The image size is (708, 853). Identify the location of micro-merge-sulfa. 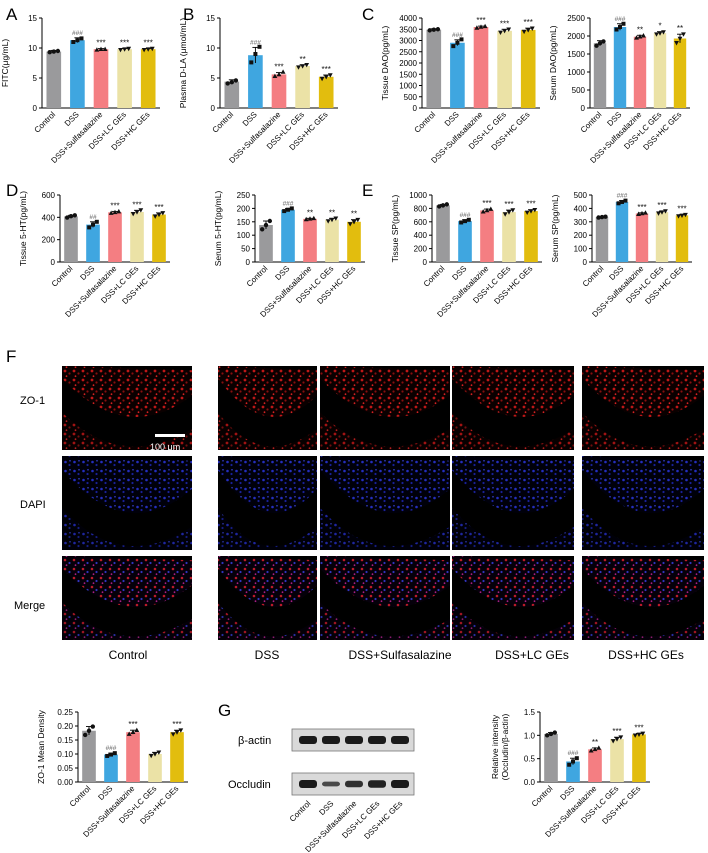
(385, 598).